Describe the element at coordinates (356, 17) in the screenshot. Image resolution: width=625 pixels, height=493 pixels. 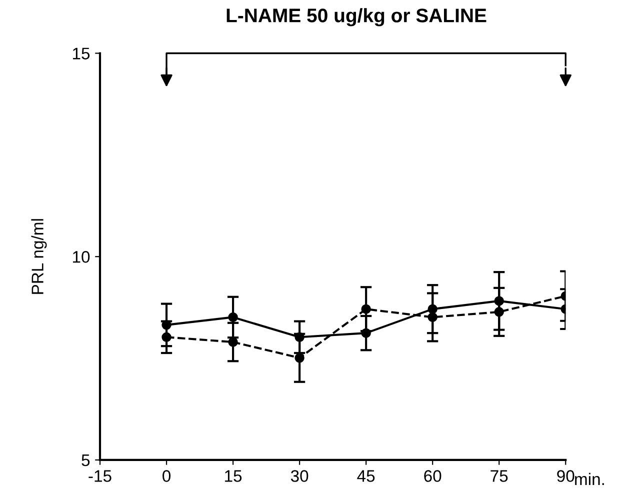
I see `chart-title: L-NAME 50 ug/kg or SALINE` at that location.